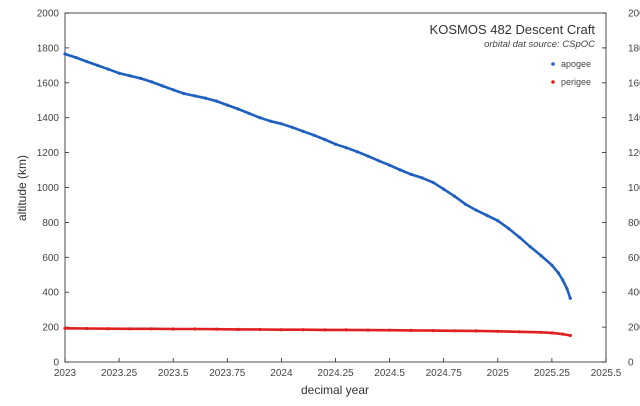  Describe the element at coordinates (553, 64) in the screenshot. I see `legend-apogee-marker` at that location.